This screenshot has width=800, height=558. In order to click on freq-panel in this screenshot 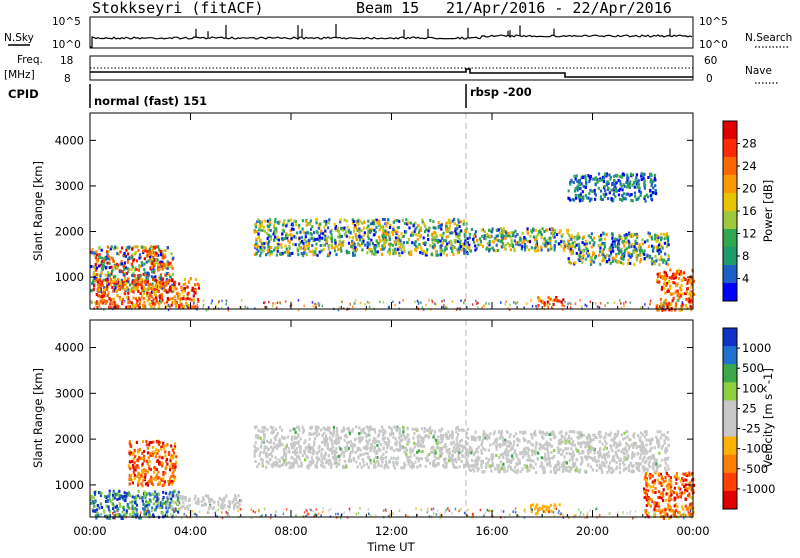, I will do `click(391, 68)`.